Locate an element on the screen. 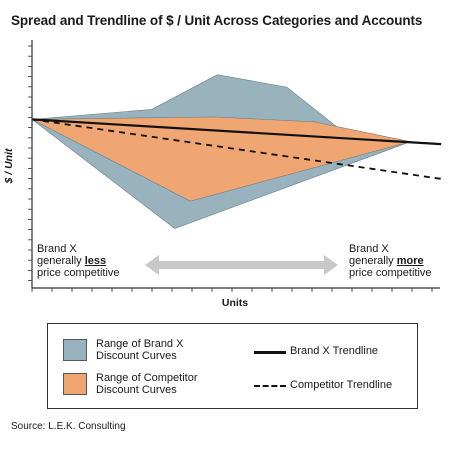 The image size is (450, 450). legend-label-competitor-range: Range of Competitor Discount Curves is located at coordinates (147, 384).